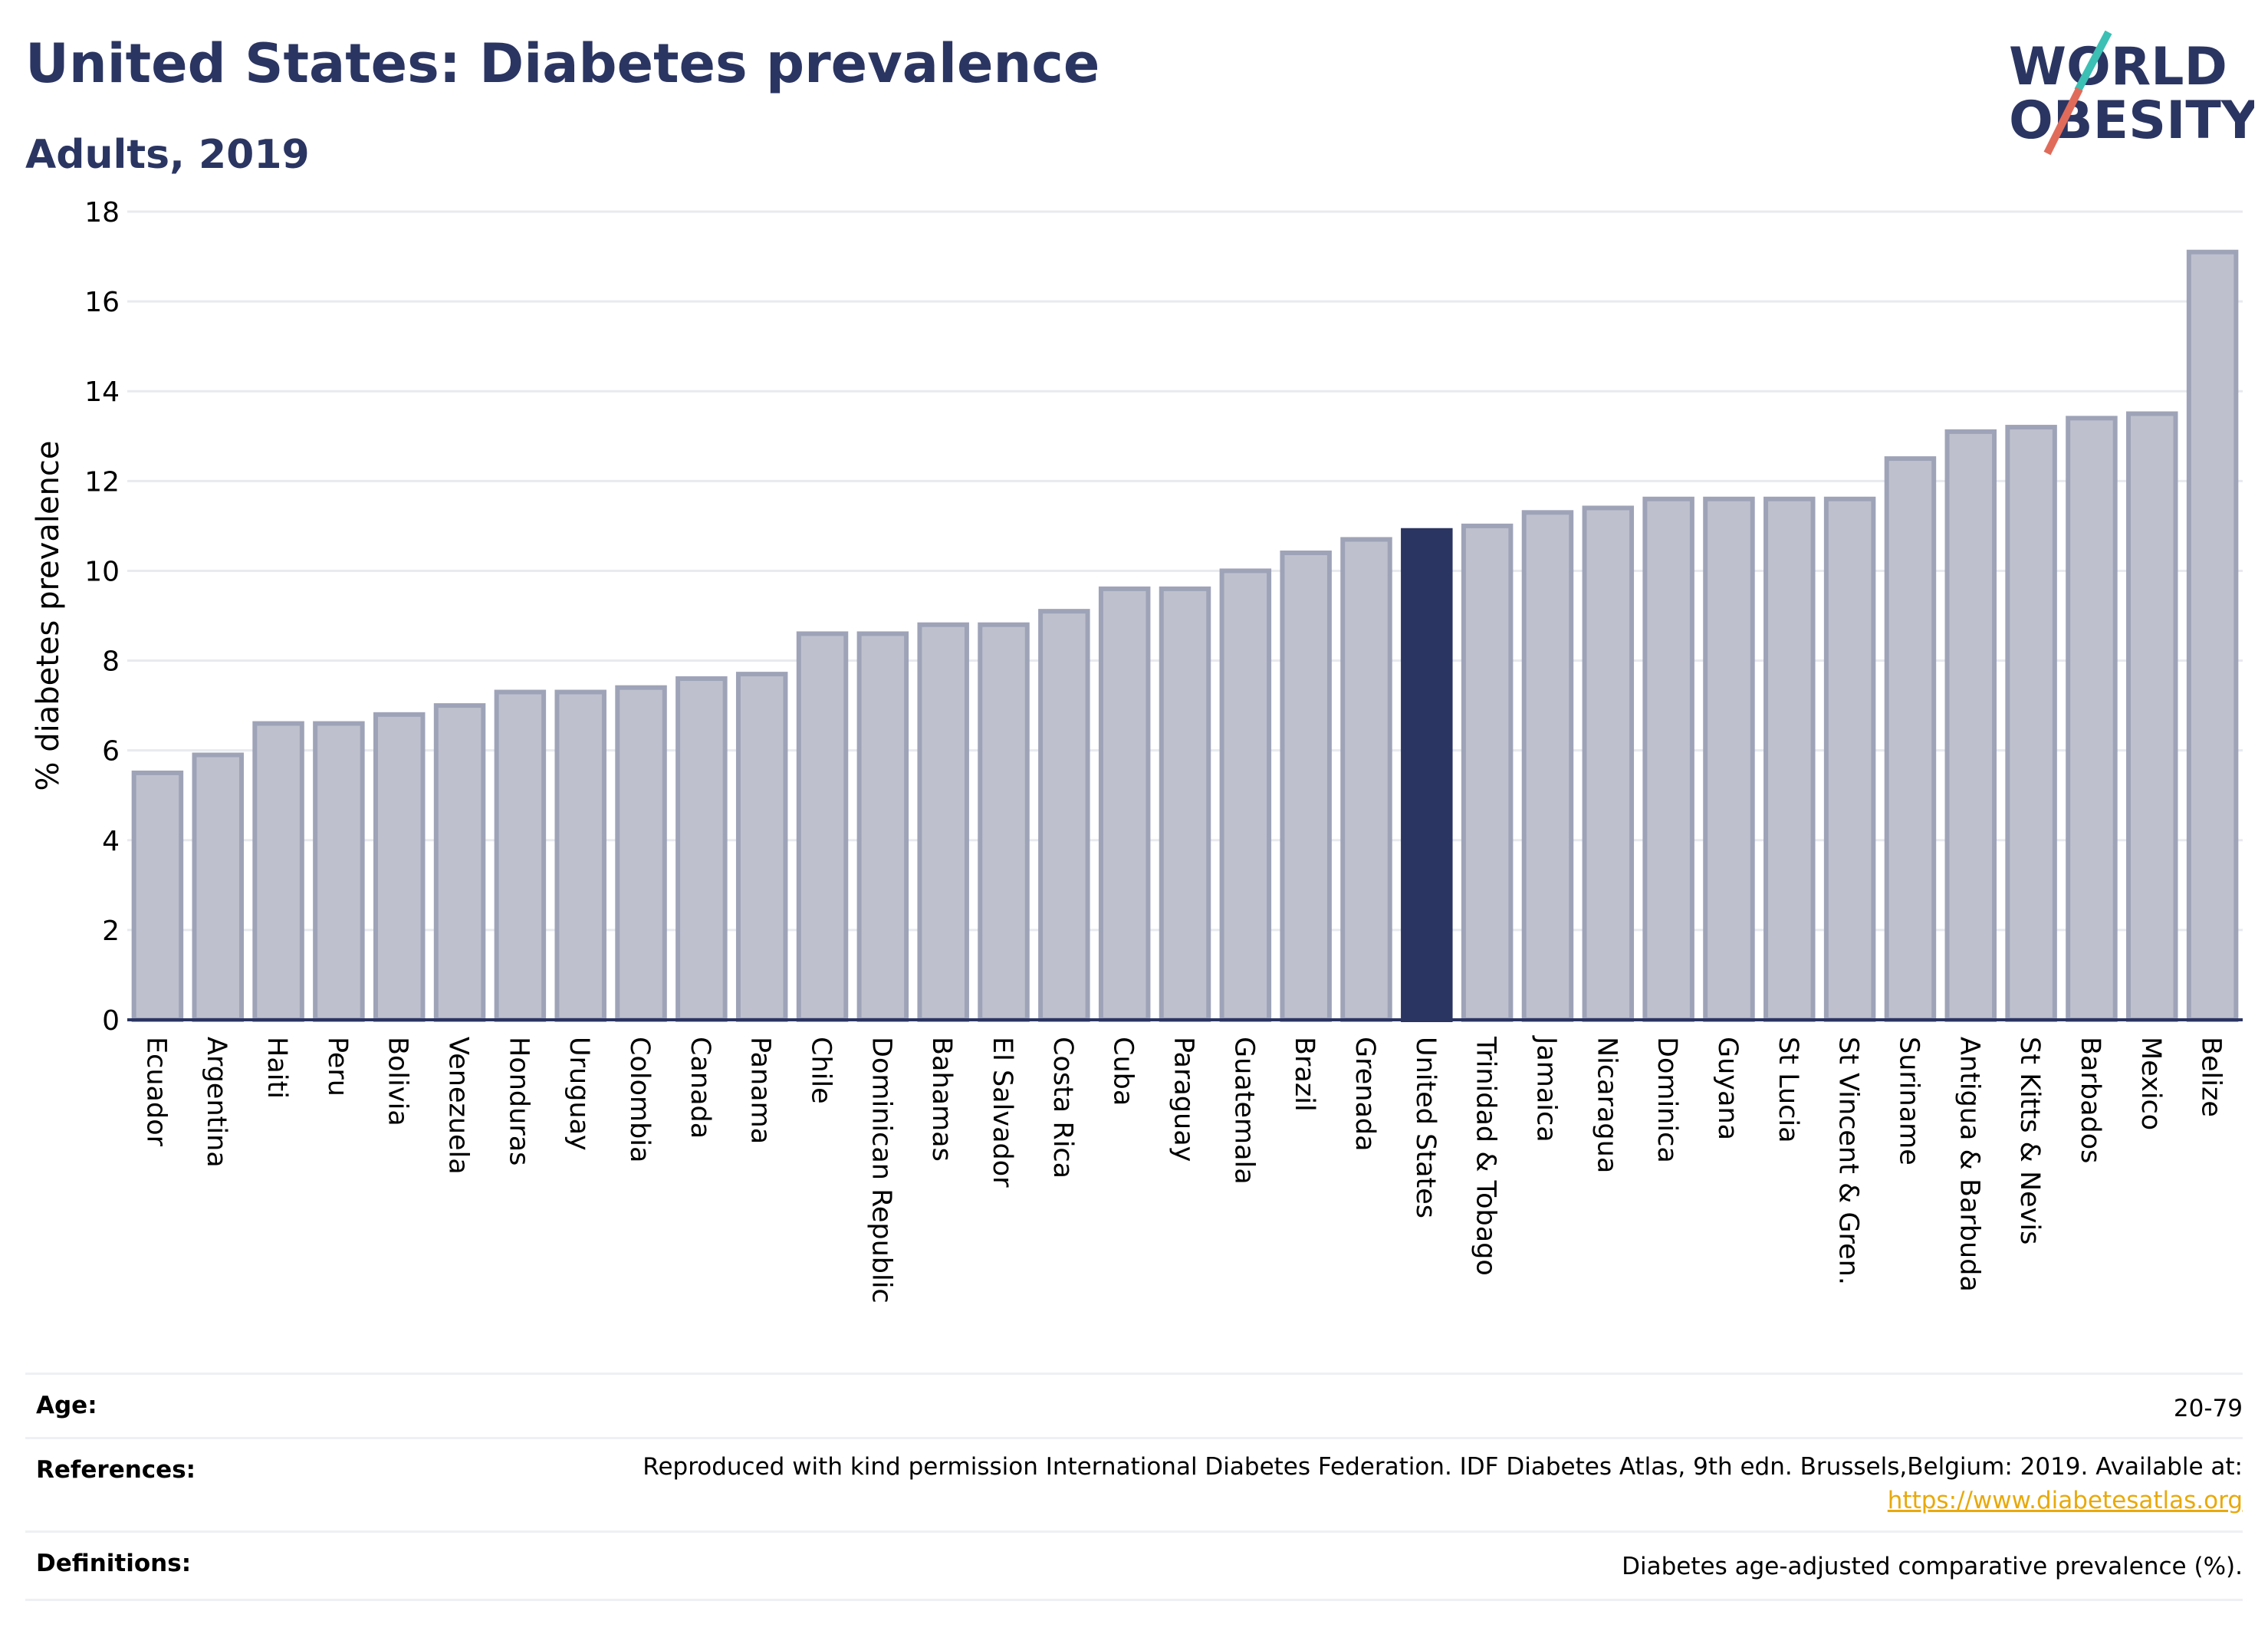 This screenshot has height=1634, width=2268. Describe the element at coordinates (102, 571) in the screenshot. I see `y-tick-label: 10` at that location.